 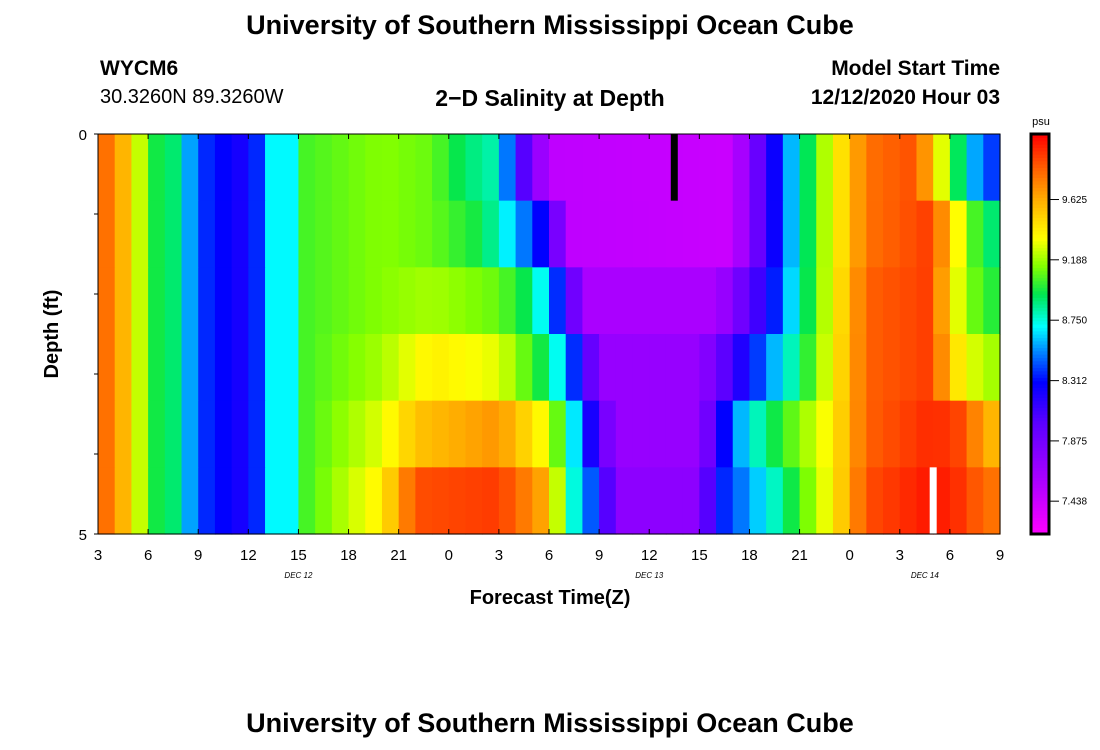 What do you see at coordinates (1058, 334) in the screenshot?
I see `colorbar-legend: 9.625 9.188 8.750 8.312 7.875 7.438` at bounding box center [1058, 334].